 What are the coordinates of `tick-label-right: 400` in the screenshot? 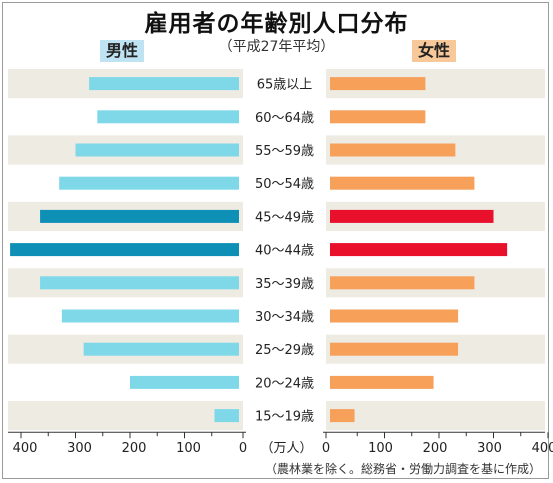 It's located at (542, 448).